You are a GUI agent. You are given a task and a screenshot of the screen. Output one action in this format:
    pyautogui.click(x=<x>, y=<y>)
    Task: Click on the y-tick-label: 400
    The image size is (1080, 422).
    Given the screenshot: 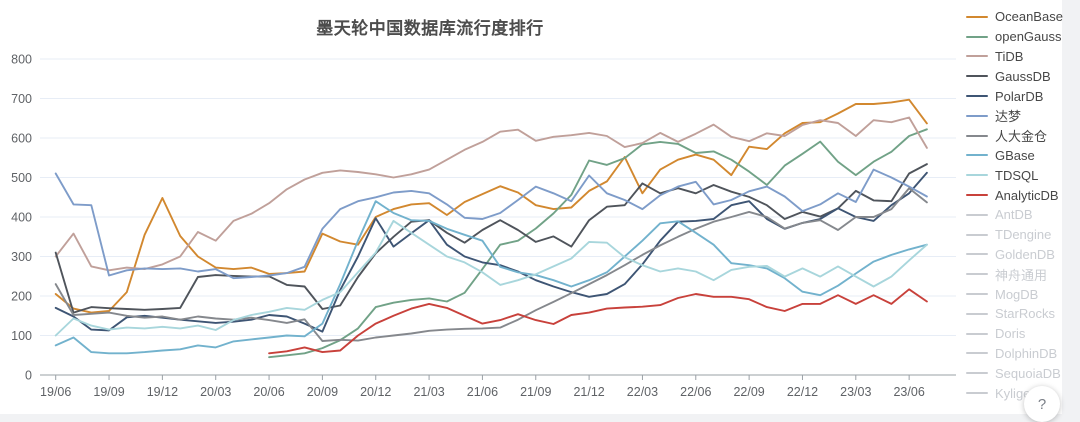 What is the action you would take?
    pyautogui.click(x=21, y=218)
    